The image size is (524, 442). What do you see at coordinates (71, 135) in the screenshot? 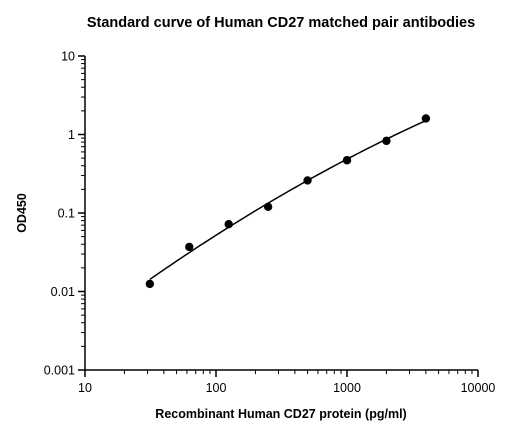
I see `y-tick-label: 1` at bounding box center [71, 135].